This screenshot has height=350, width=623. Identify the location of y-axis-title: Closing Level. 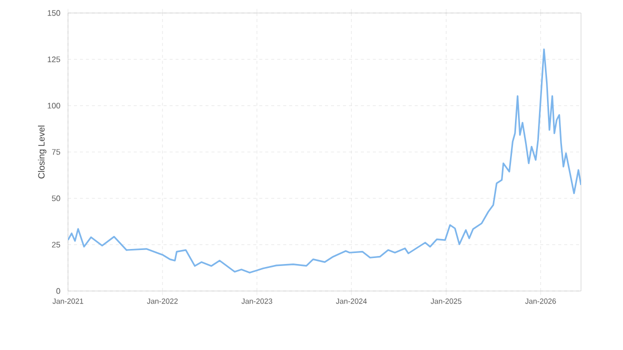
(42, 152).